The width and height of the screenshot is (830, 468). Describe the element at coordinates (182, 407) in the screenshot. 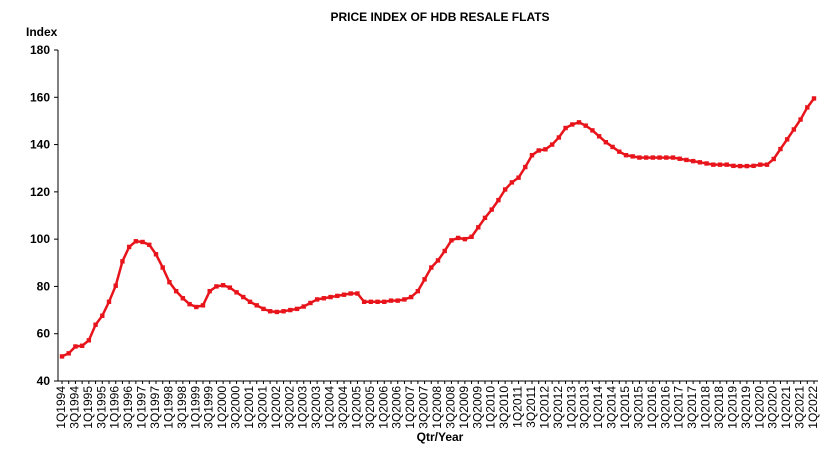

I see `x-tick-label: 3Q1998` at that location.